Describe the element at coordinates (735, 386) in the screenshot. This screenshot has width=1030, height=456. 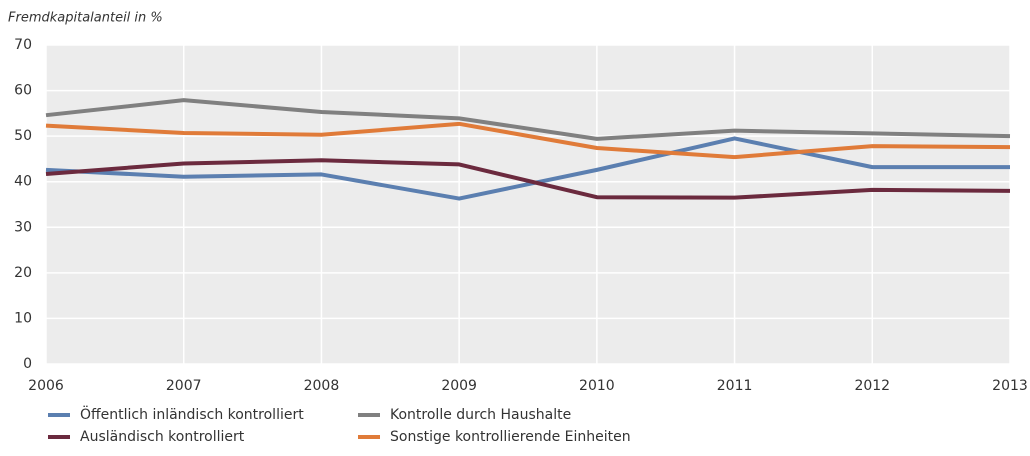
I see `x-tick-label: 2011` at that location.